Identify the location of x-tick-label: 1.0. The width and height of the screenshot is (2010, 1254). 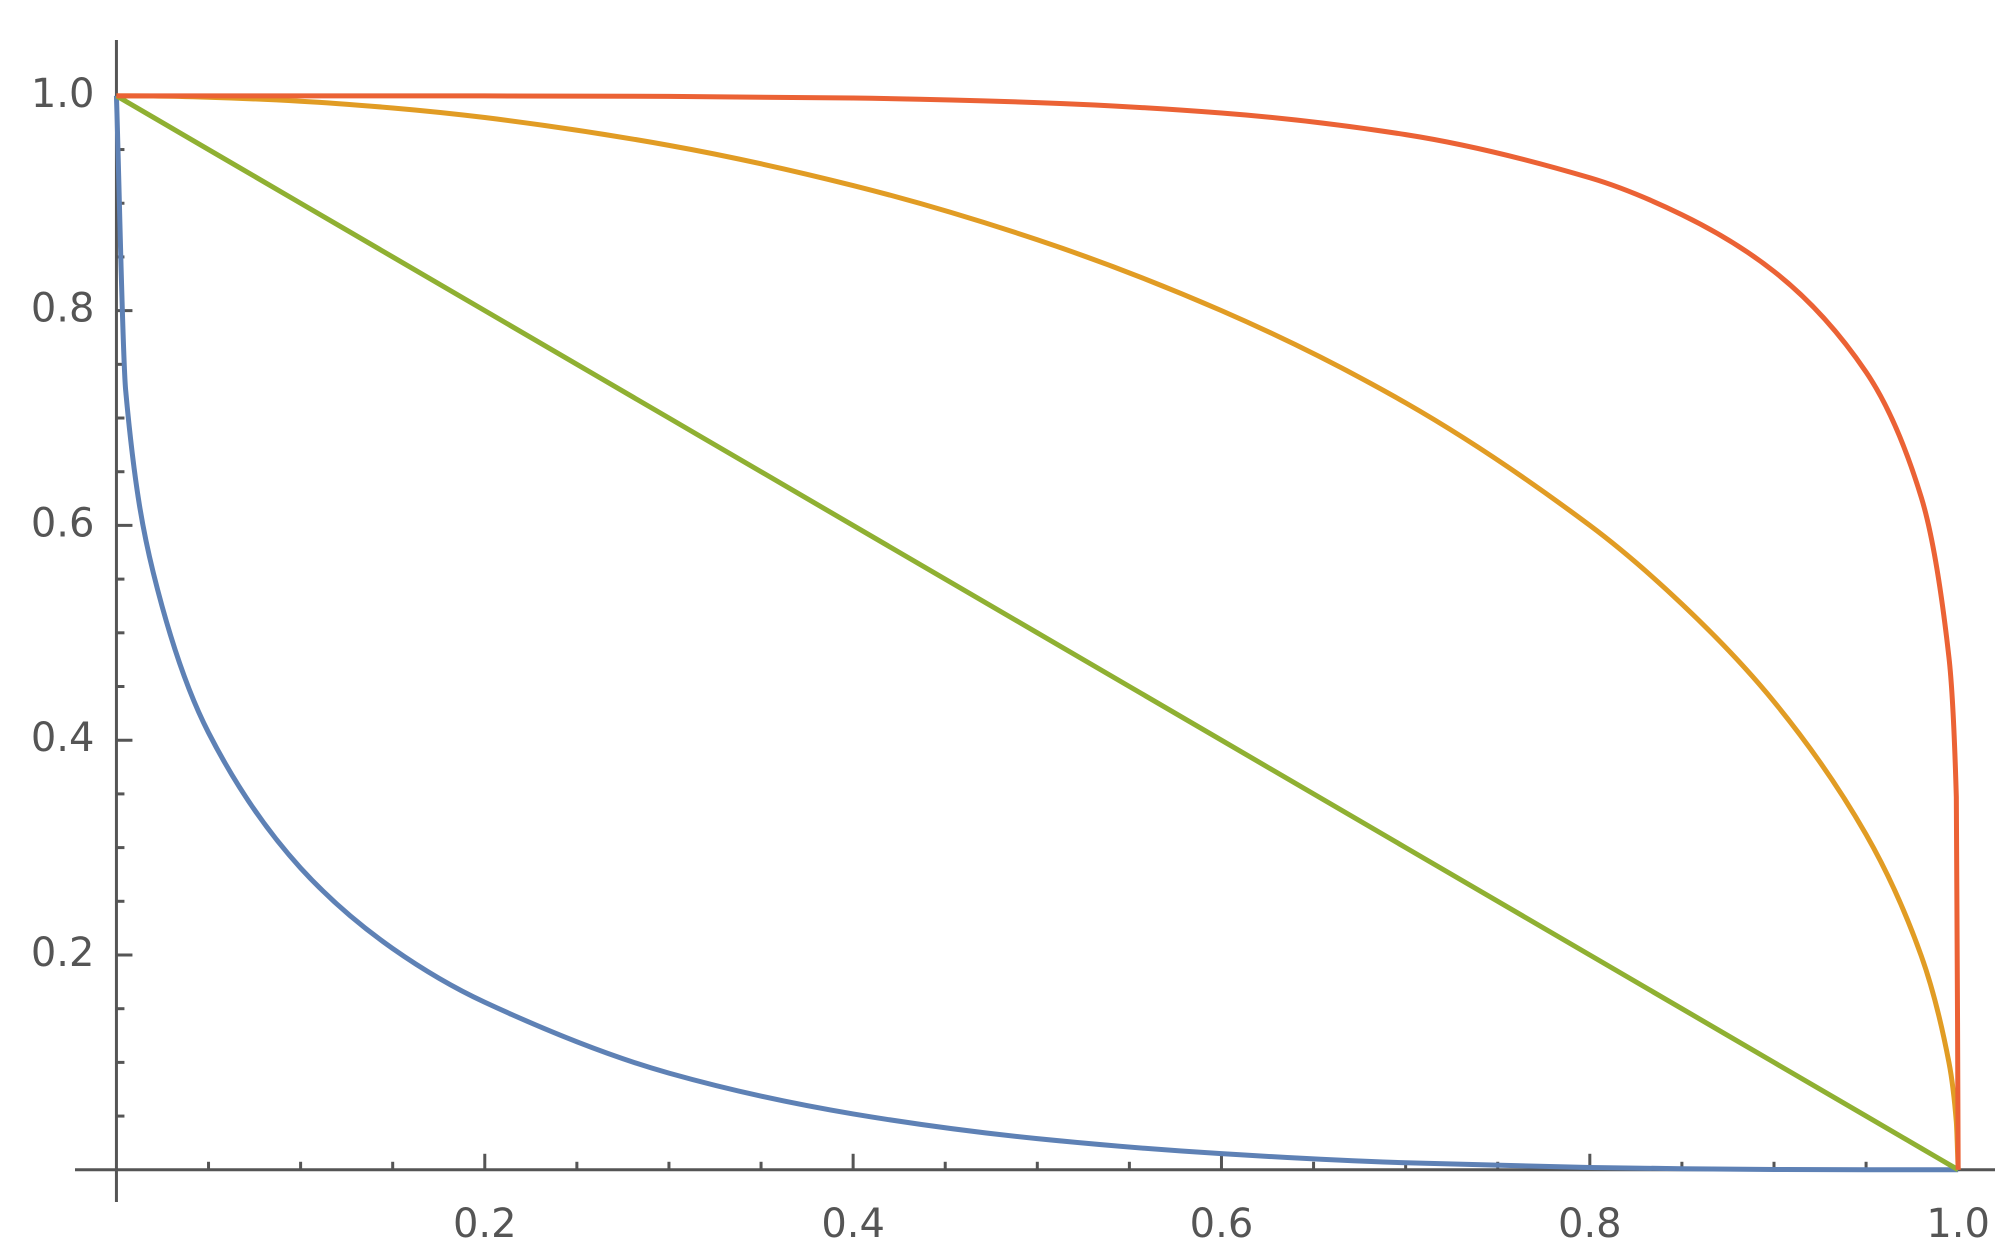
(1958, 1224).